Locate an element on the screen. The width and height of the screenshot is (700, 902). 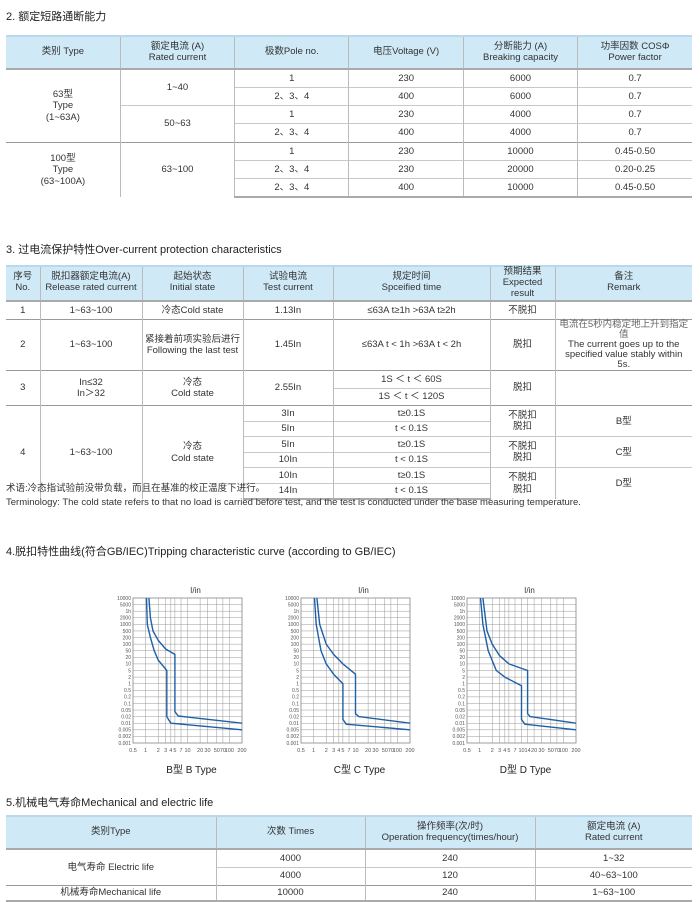
col-voltage: 电压Voltage (V) is located at coordinates (406, 52).